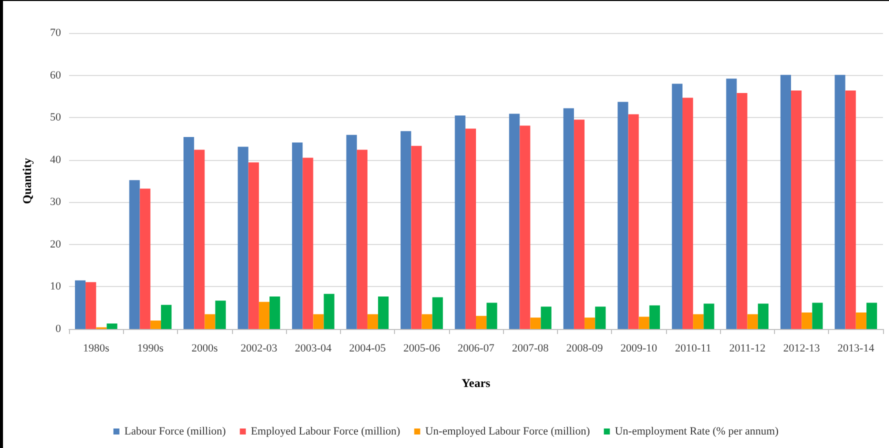 The image size is (889, 448). What do you see at coordinates (150, 348) in the screenshot?
I see `x-tick-label: 1990s` at bounding box center [150, 348].